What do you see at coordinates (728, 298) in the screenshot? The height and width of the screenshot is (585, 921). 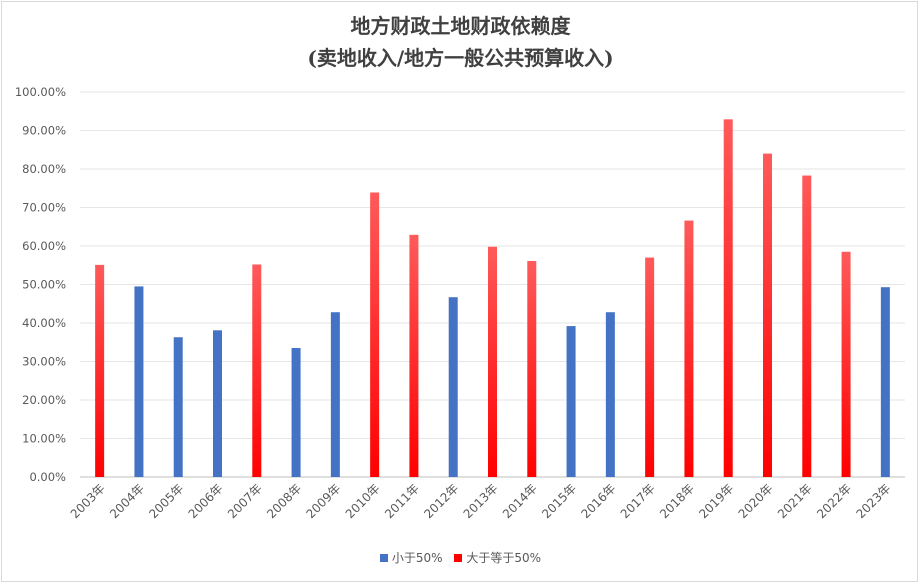 I see `bar-2019年` at bounding box center [728, 298].